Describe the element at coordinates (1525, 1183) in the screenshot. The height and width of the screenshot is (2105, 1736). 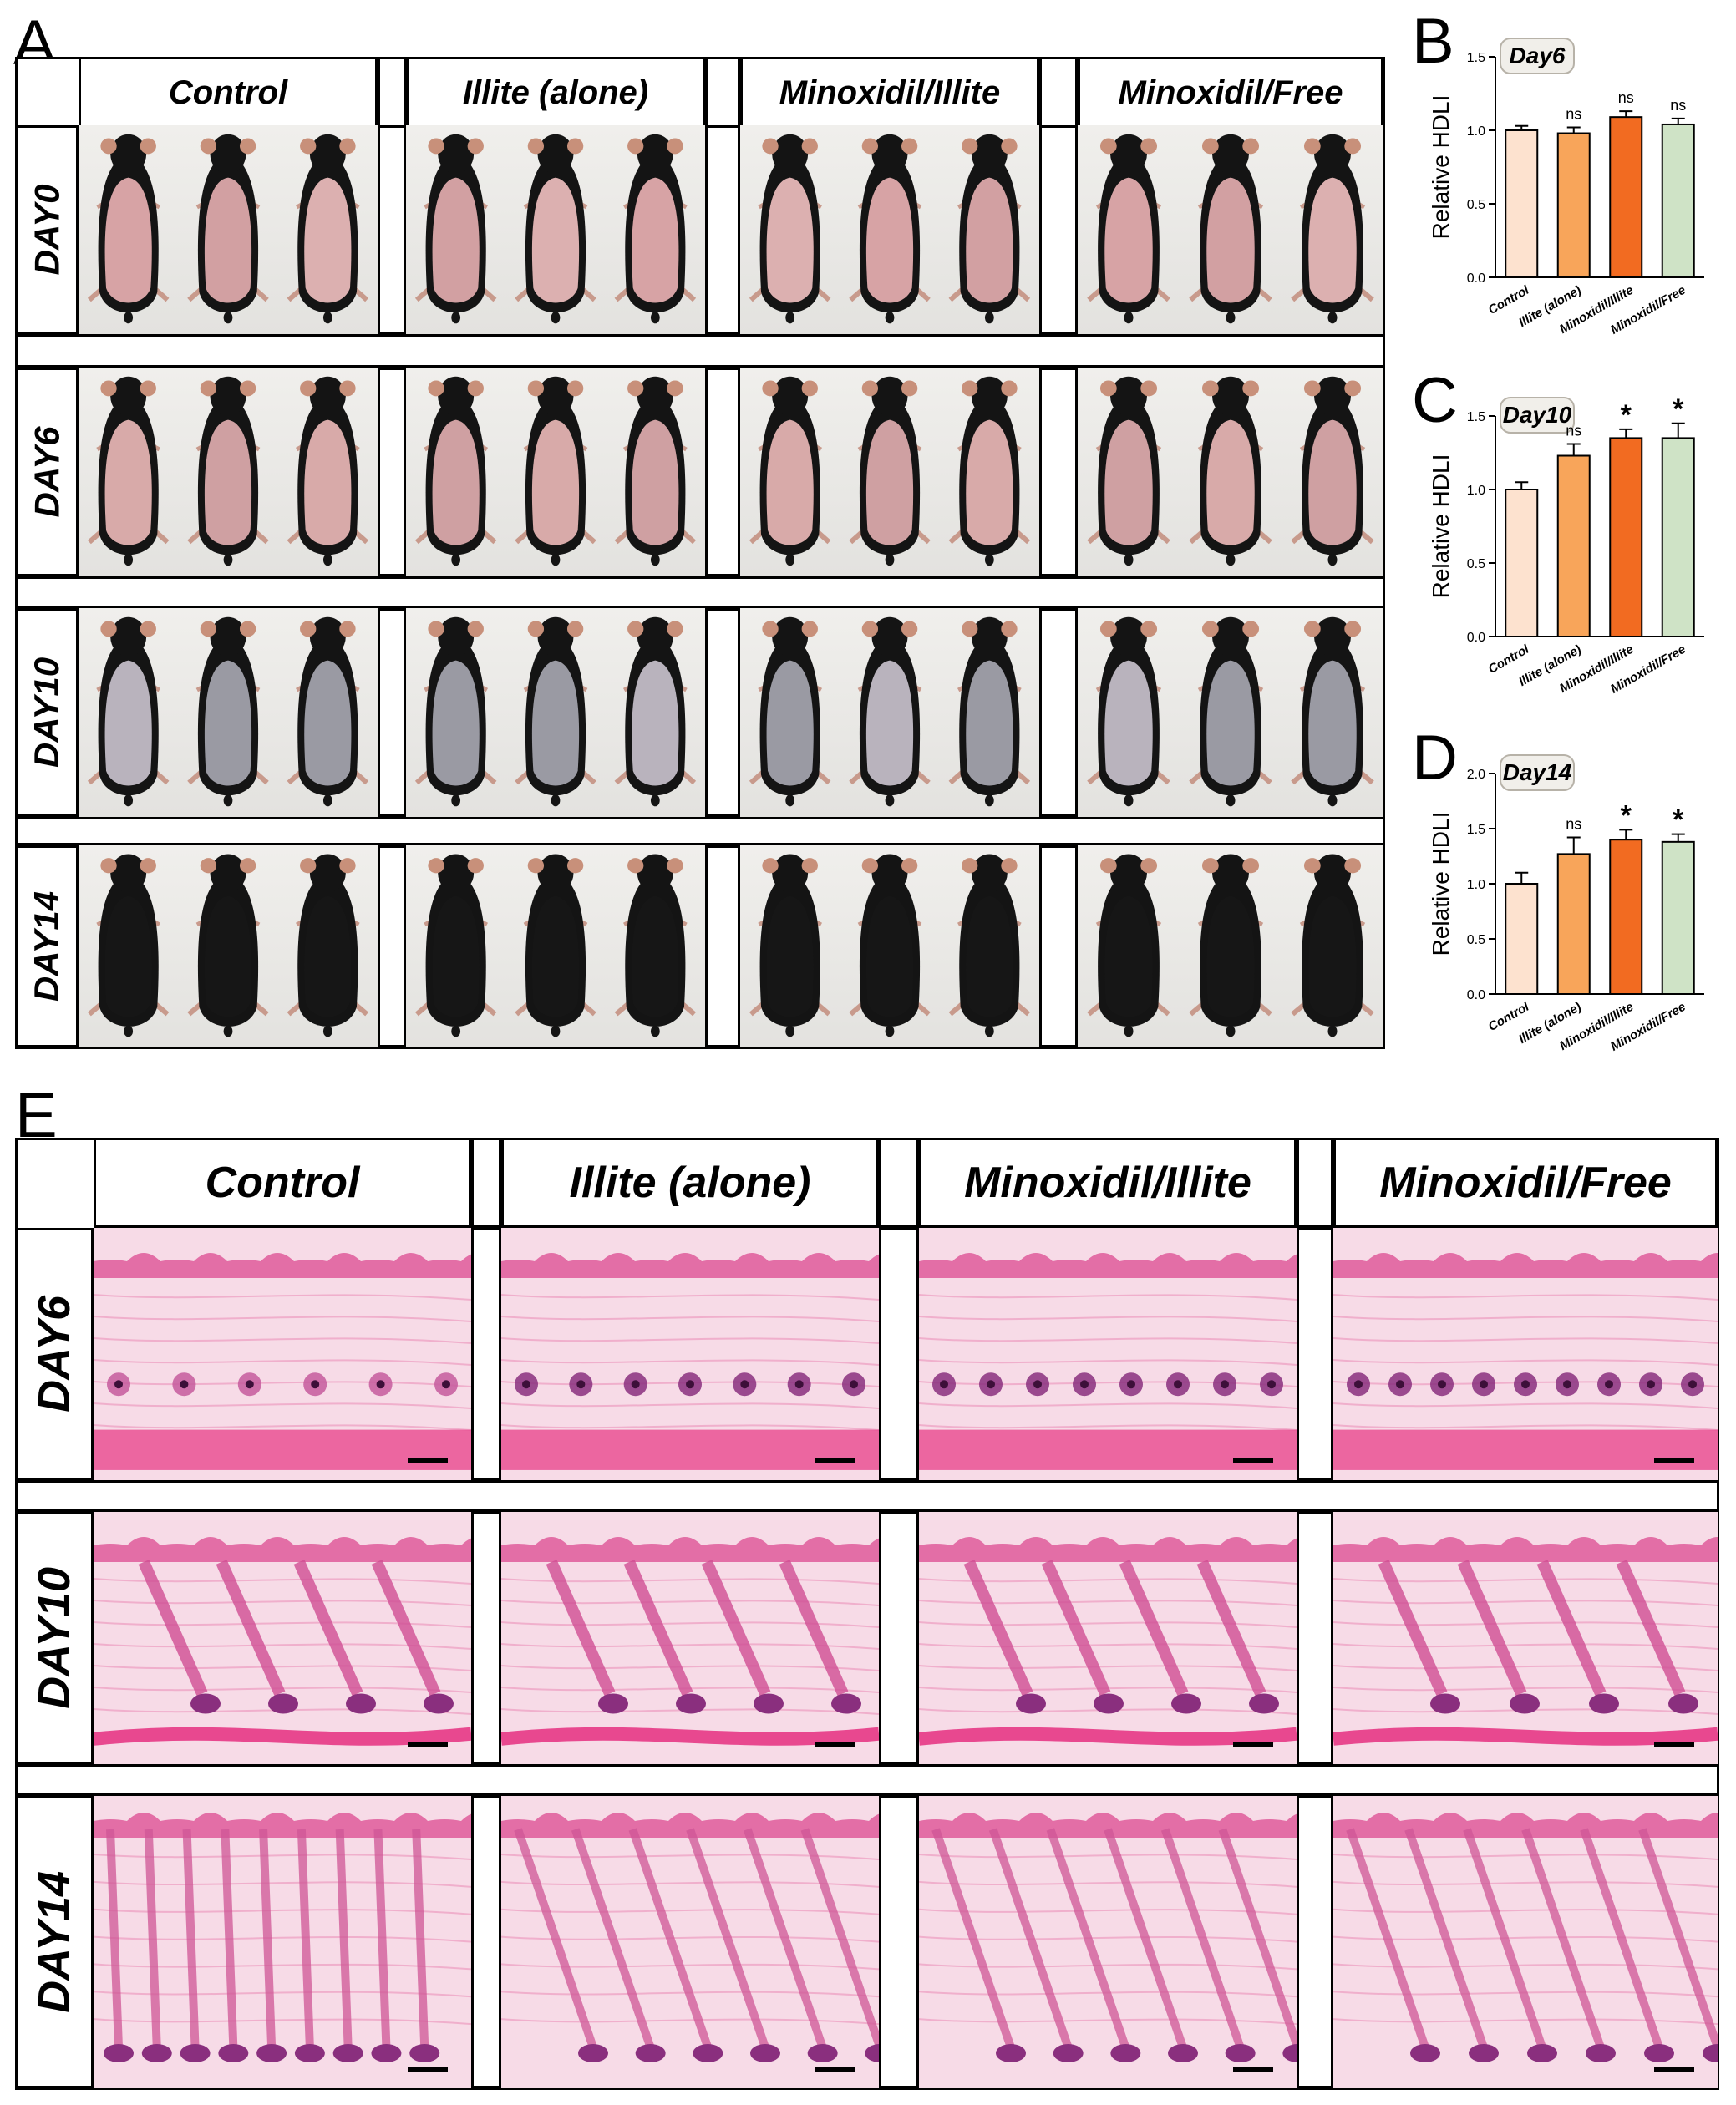
I see `histo-column-header-minoxidil-free: Minoxidil/Free` at that location.